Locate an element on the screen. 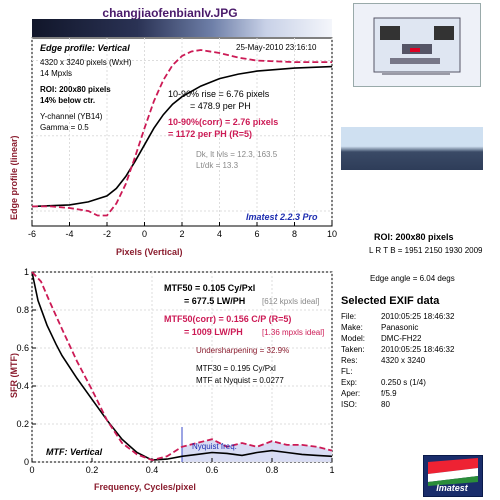 Image resolution: width=500 pixels, height=500 pixels. mtf-heading: MTF: Vertical is located at coordinates (74, 452).